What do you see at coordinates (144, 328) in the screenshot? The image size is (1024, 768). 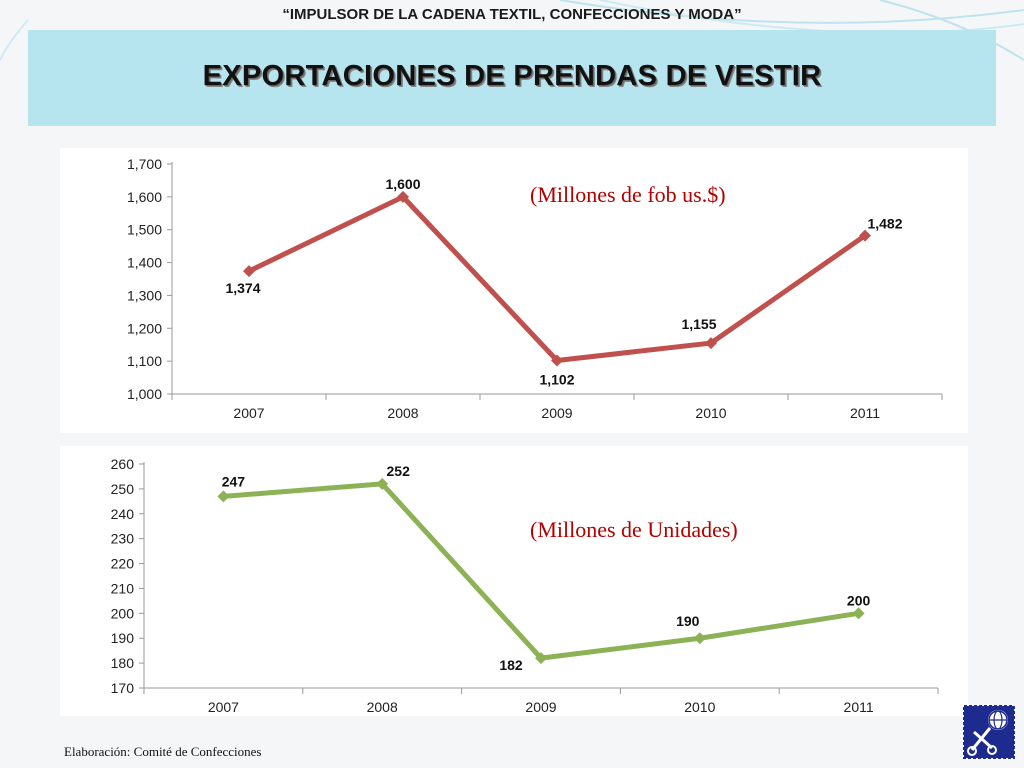 I see `chart-fob-y-tick-label: 1,200` at bounding box center [144, 328].